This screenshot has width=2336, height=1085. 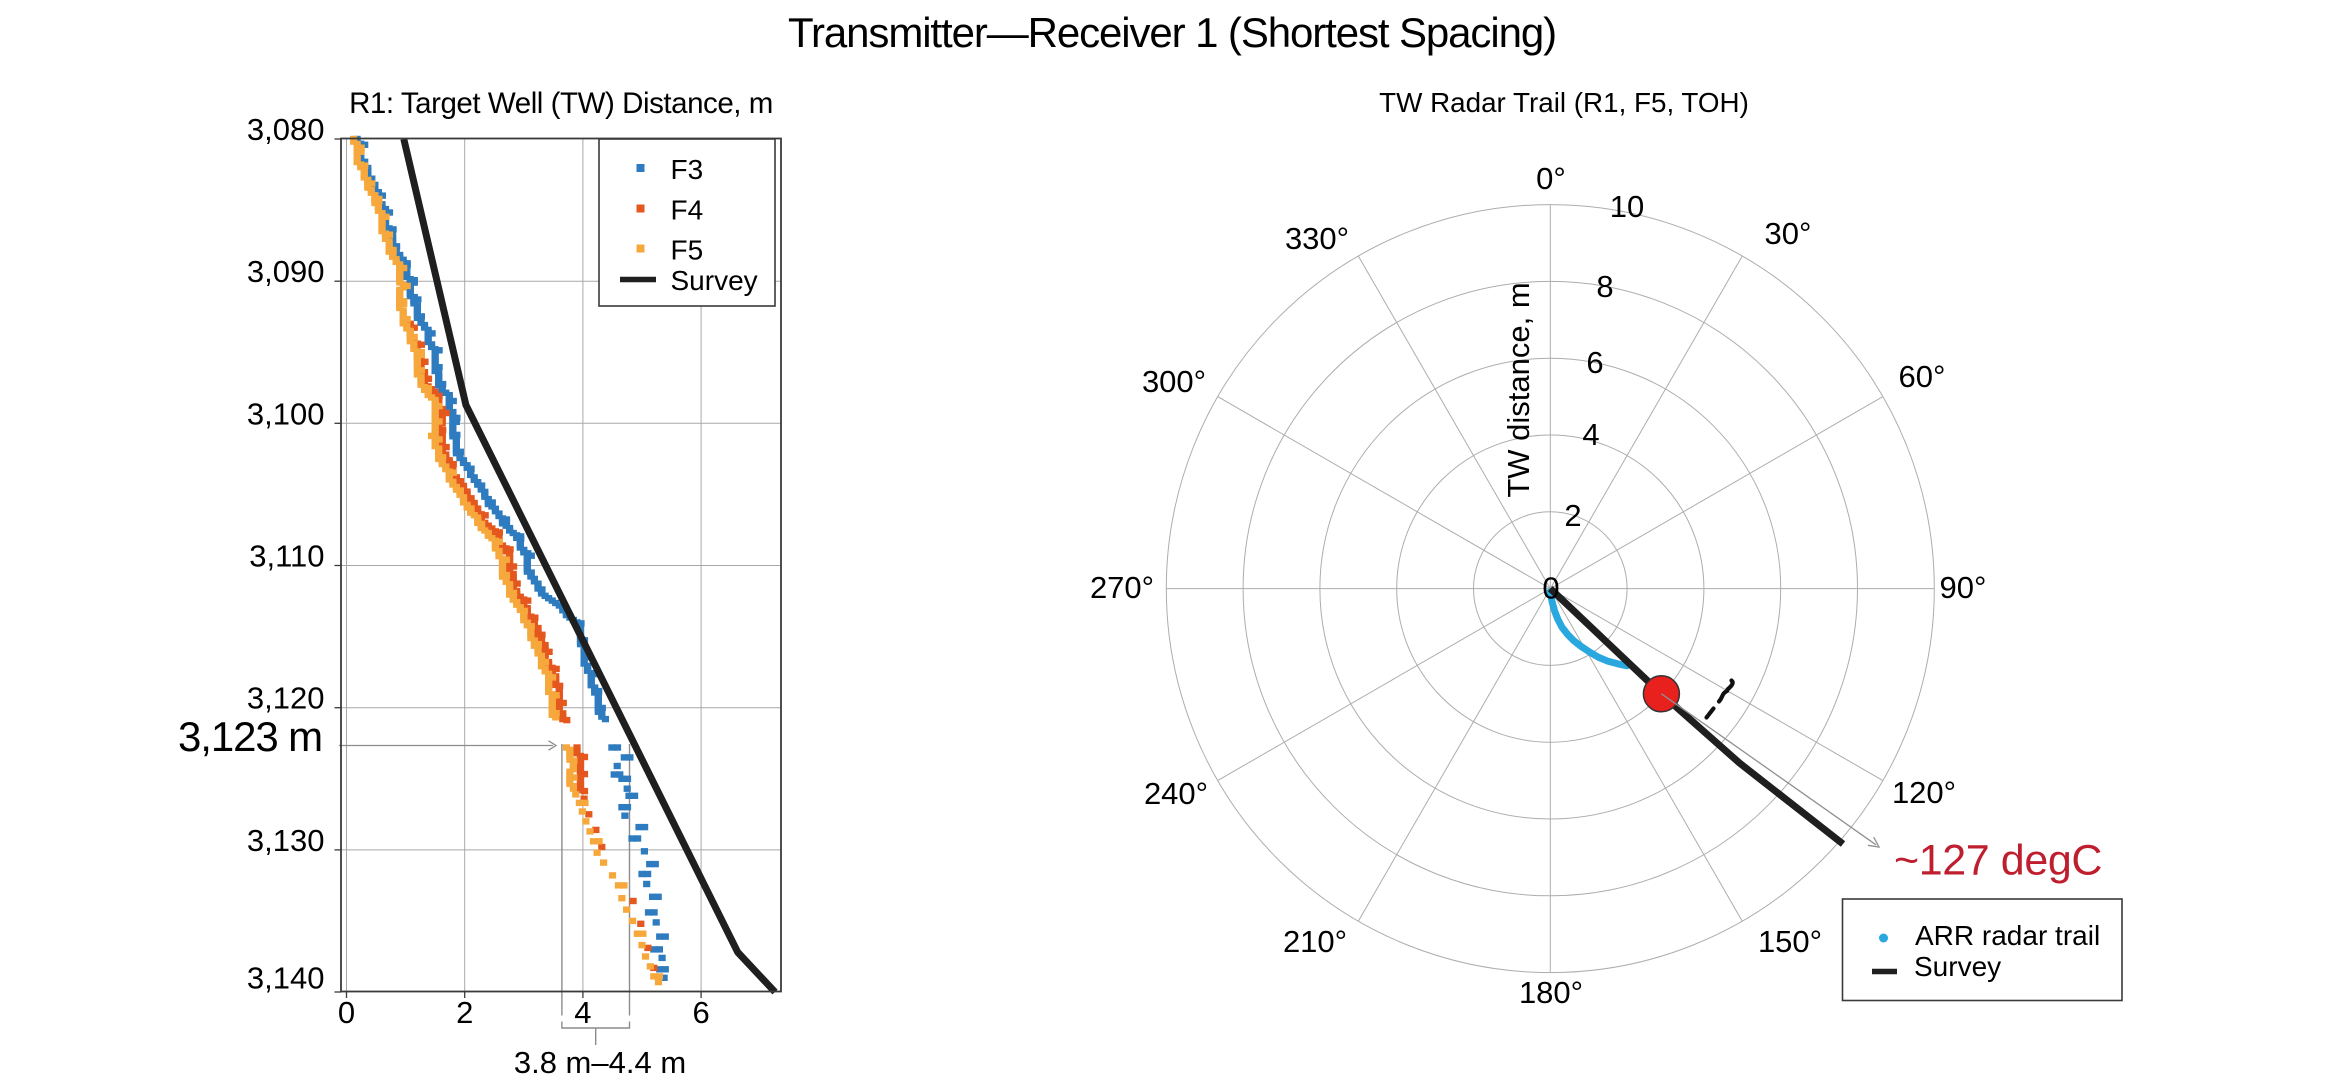 I want to click on svg-text:R1: Target Well (TW) Distance,: R1: Target Well (TW) Distance, m, so click(x=561, y=103).